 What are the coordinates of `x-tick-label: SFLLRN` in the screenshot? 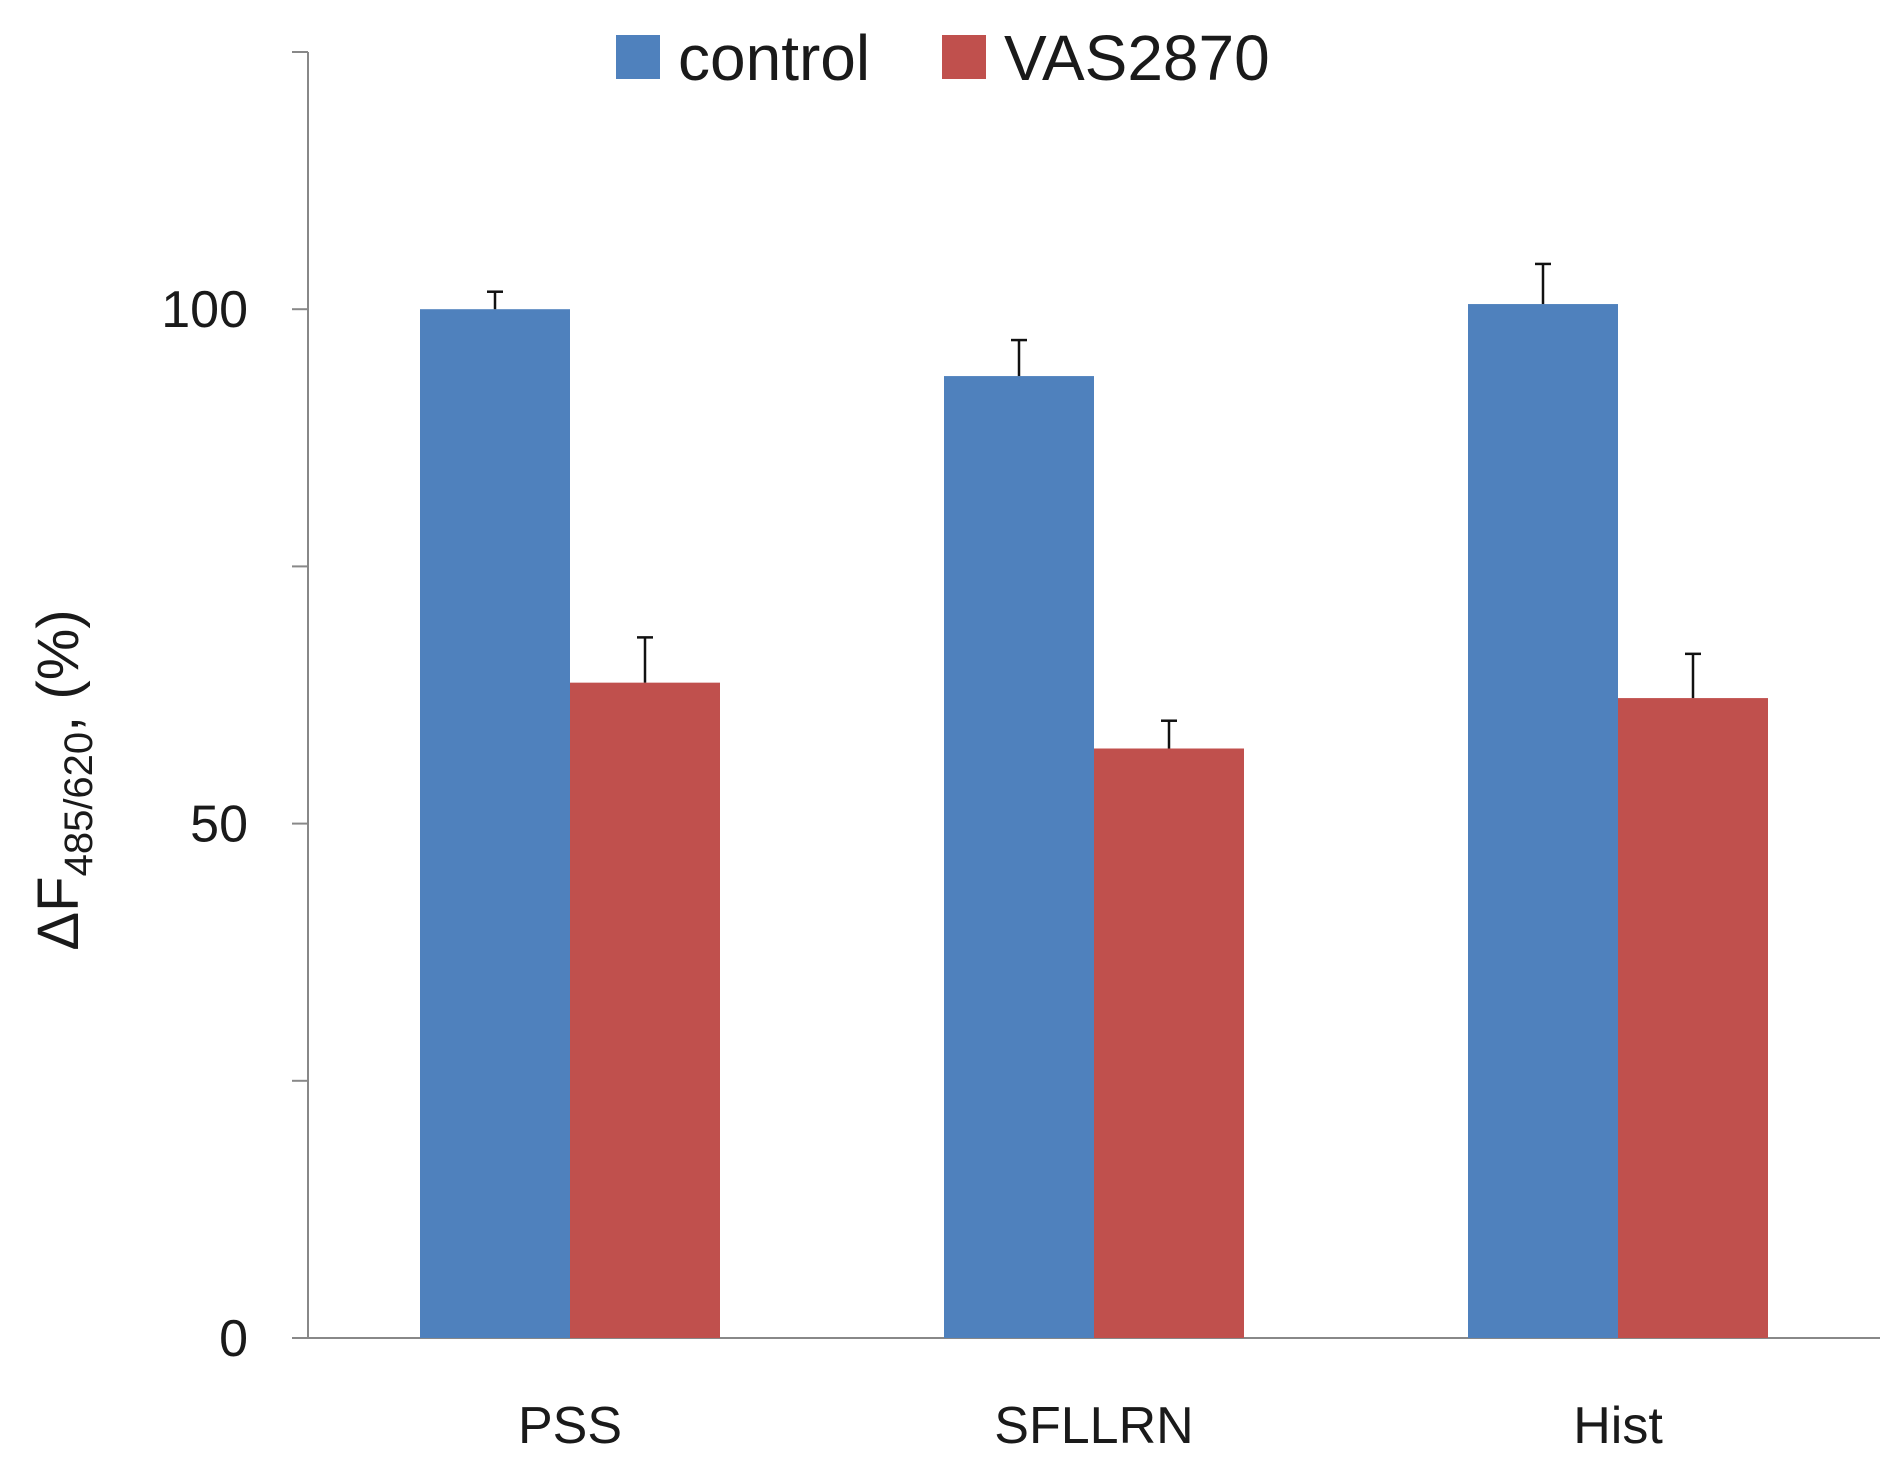 It's located at (1093, 1426).